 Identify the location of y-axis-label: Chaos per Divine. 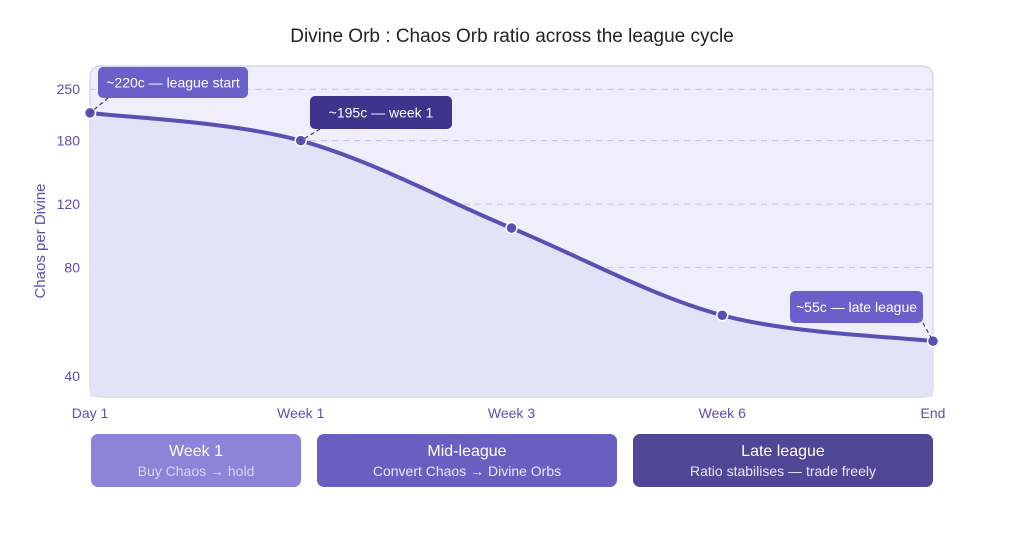
(40, 240).